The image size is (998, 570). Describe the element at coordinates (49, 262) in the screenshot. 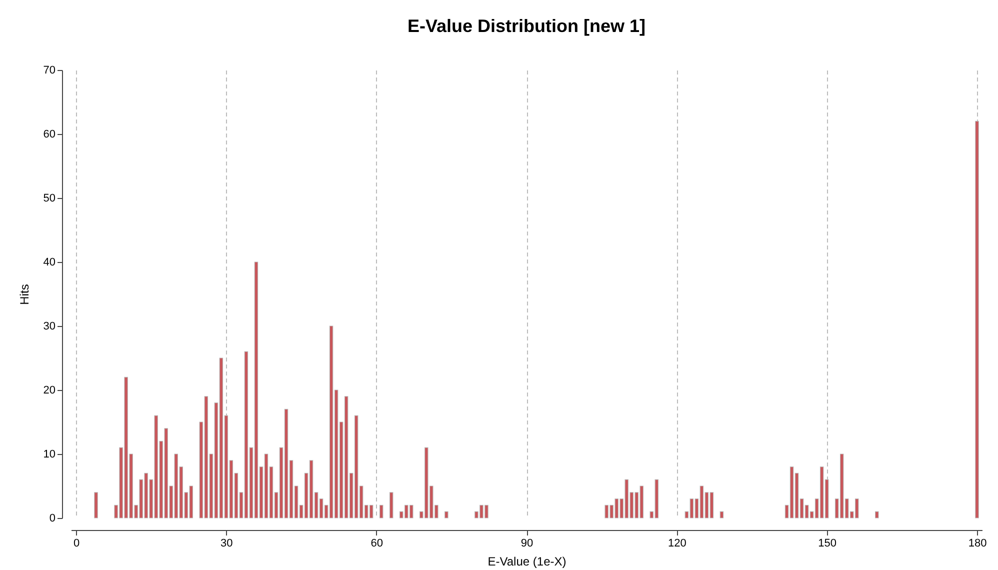

I see `y-tick-label: 40` at that location.